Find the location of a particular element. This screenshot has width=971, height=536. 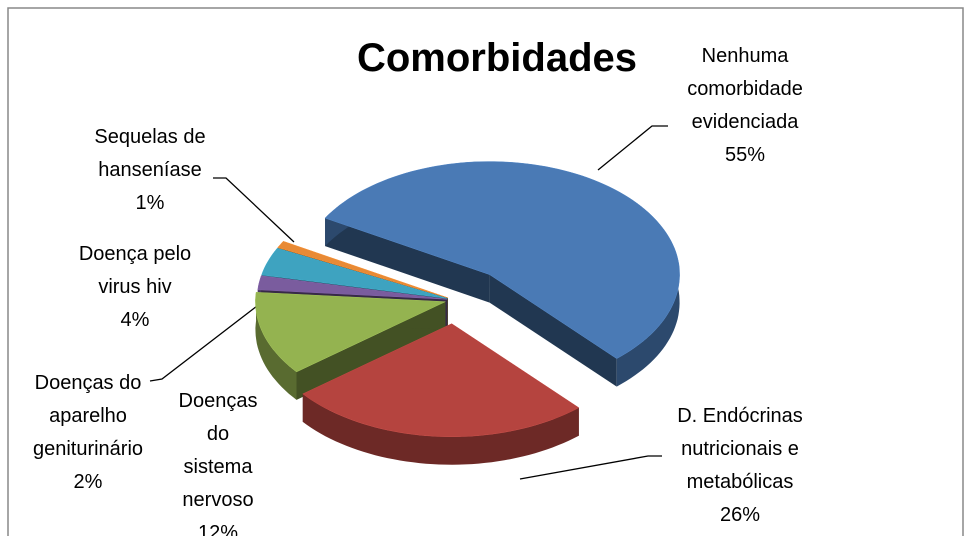

category-label: D. Endócrinas nutricionais e metabólicas is located at coordinates (740, 449).